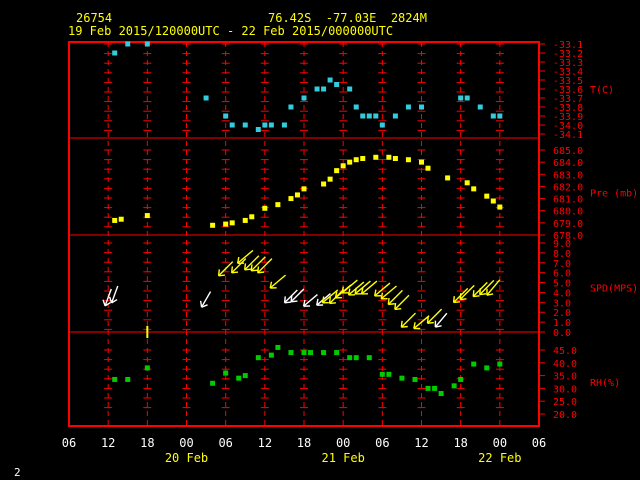  I want to click on y-tick-label: 7.0, so click(562, 264).